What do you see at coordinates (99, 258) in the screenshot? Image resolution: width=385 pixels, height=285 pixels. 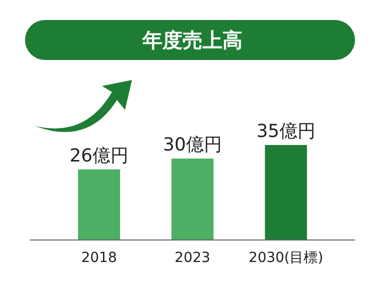 I see `x-tick-label: 2018` at bounding box center [99, 258].